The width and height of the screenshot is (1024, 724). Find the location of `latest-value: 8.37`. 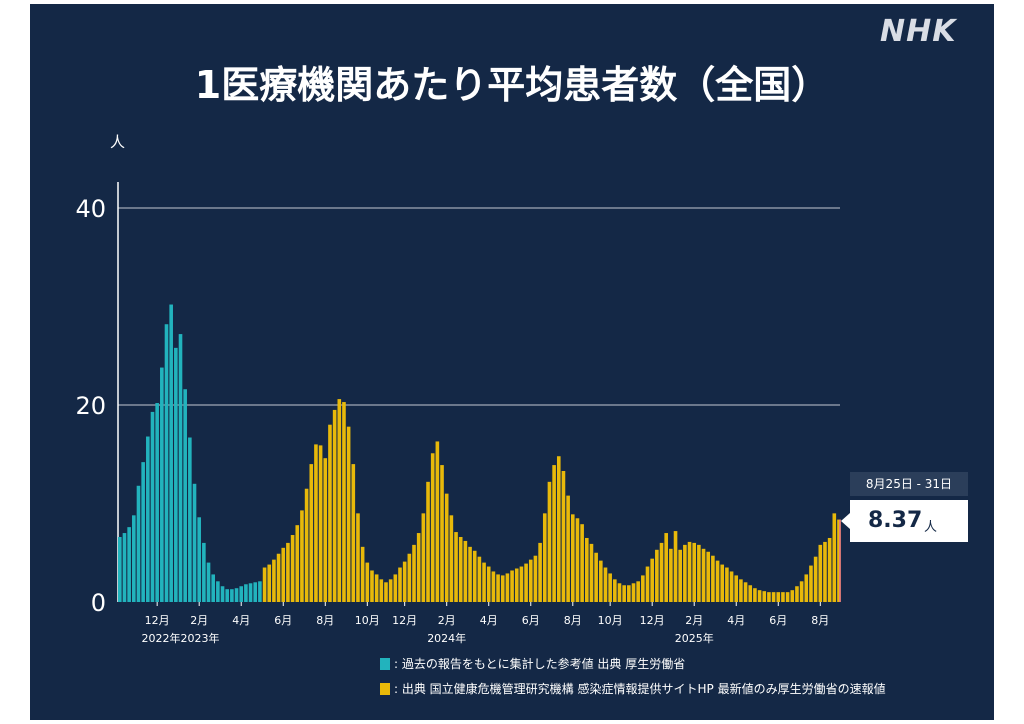

latest-value: 8.37 is located at coordinates (895, 520).